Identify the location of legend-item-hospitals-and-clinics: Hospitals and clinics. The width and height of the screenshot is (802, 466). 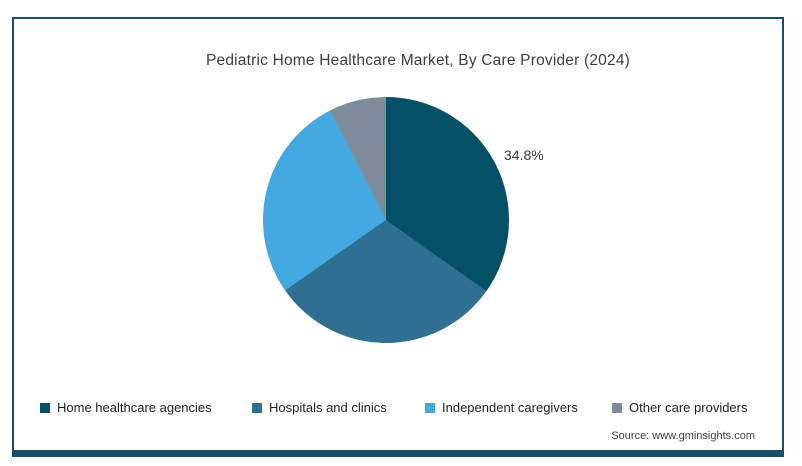
(319, 407).